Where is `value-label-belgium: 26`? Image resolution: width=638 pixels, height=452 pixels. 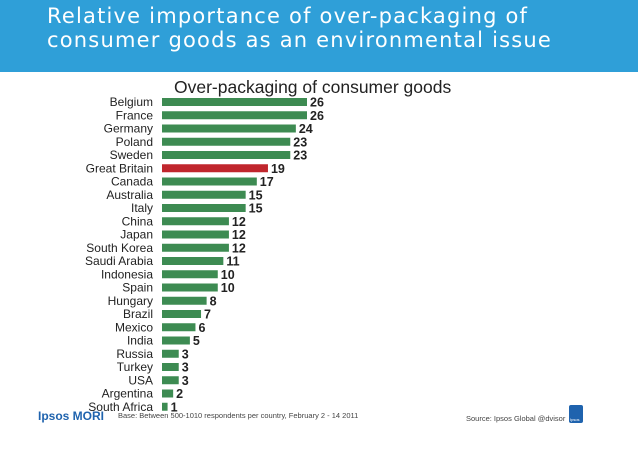
value-label-belgium: 26 is located at coordinates (317, 103).